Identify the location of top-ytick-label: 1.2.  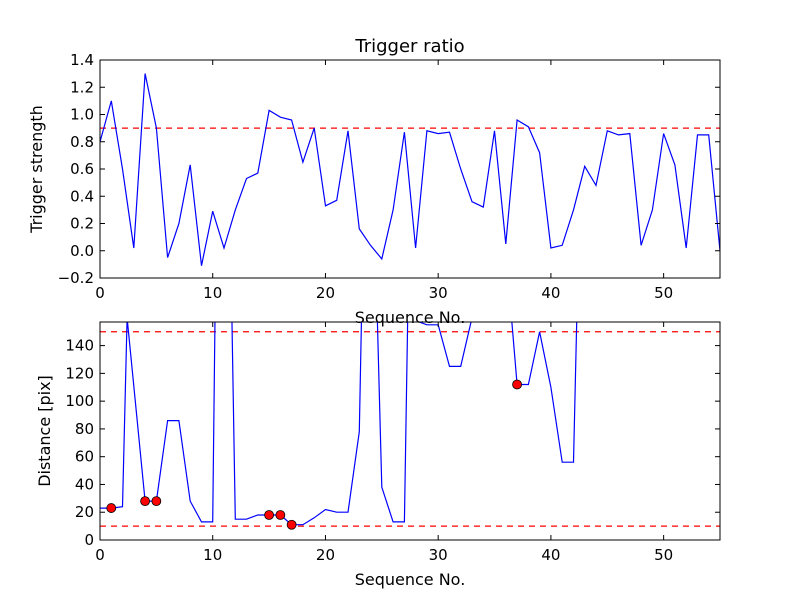
(82, 87).